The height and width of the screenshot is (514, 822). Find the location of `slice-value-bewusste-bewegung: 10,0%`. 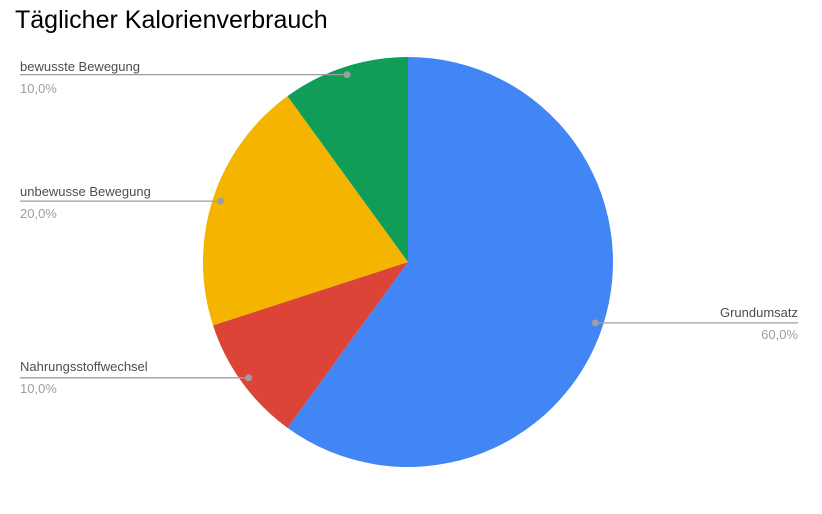

slice-value-bewusste-bewegung: 10,0% is located at coordinates (38, 88).